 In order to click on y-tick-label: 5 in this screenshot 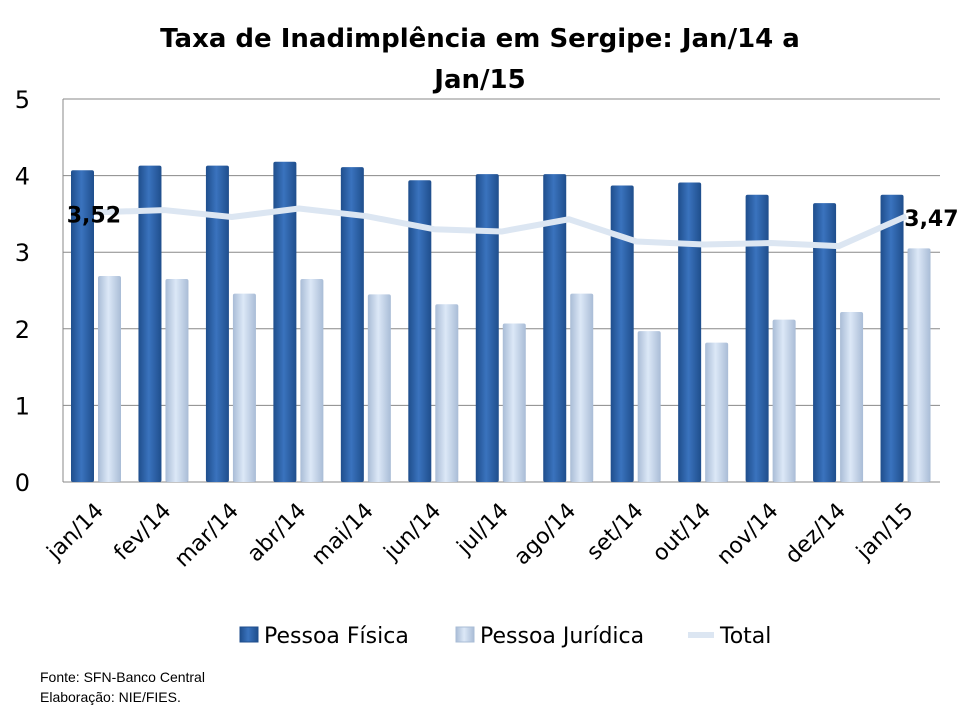, I will do `click(22, 100)`.